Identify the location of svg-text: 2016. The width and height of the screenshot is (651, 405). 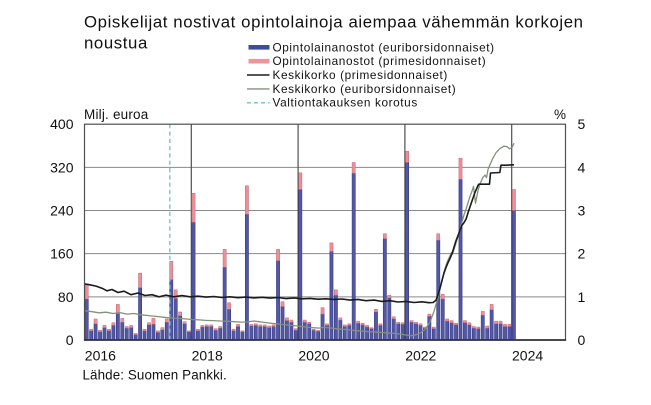
(100, 356).